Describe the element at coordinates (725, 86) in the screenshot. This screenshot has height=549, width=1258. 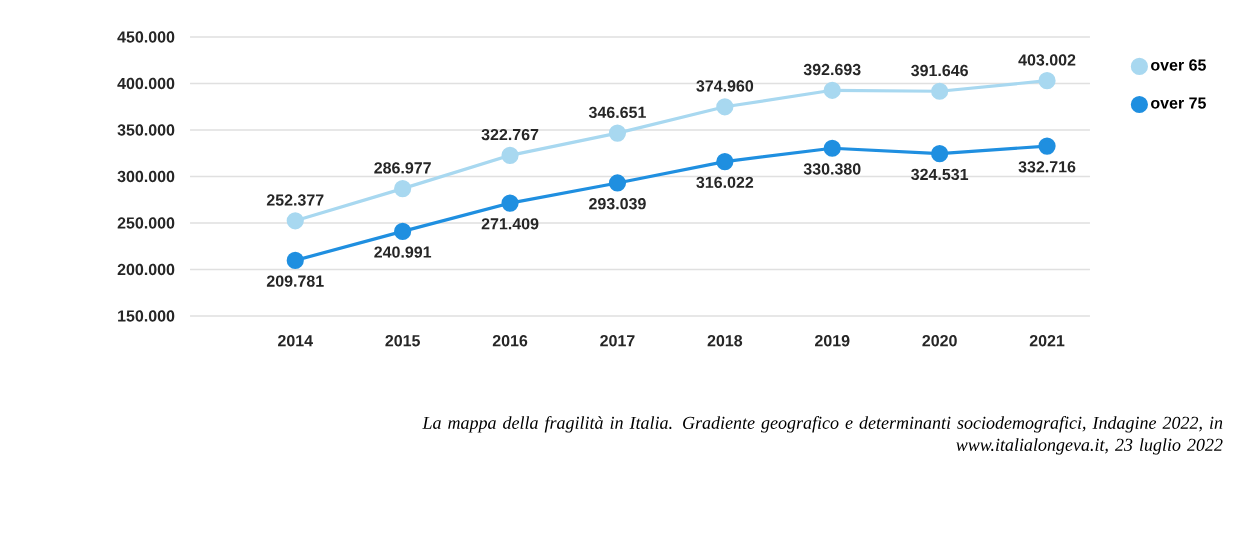
I see `data-label: 374.960` at that location.